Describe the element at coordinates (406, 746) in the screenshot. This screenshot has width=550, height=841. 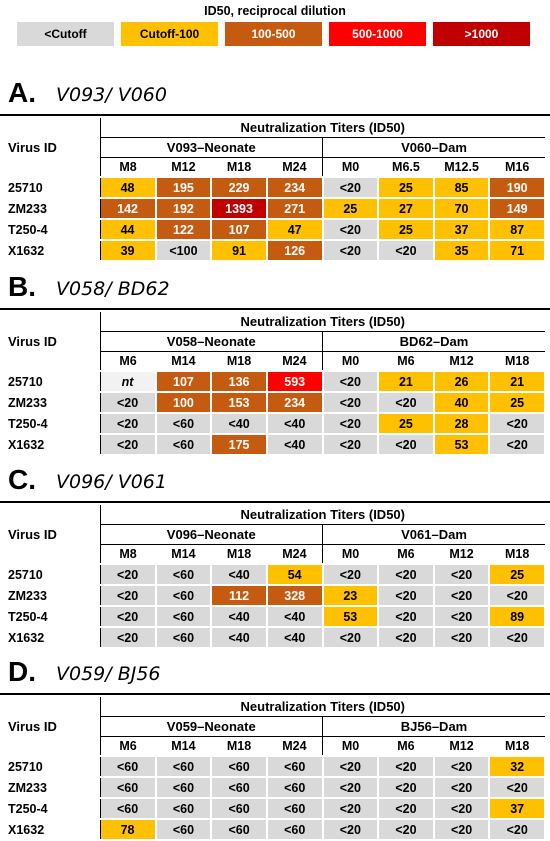
I see `timepoint-header: M6` at that location.